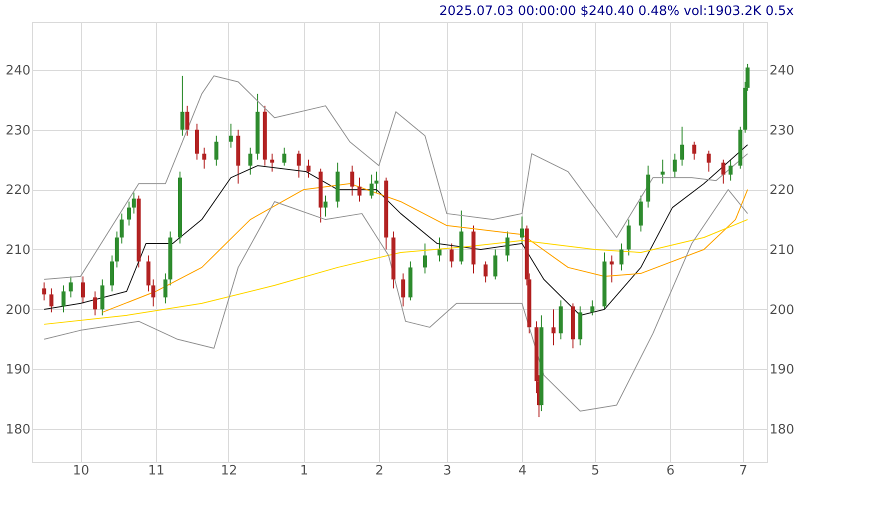 This screenshot has width=885, height=505. Describe the element at coordinates (18, 310) in the screenshot. I see `y-tick-label: 200` at that location.